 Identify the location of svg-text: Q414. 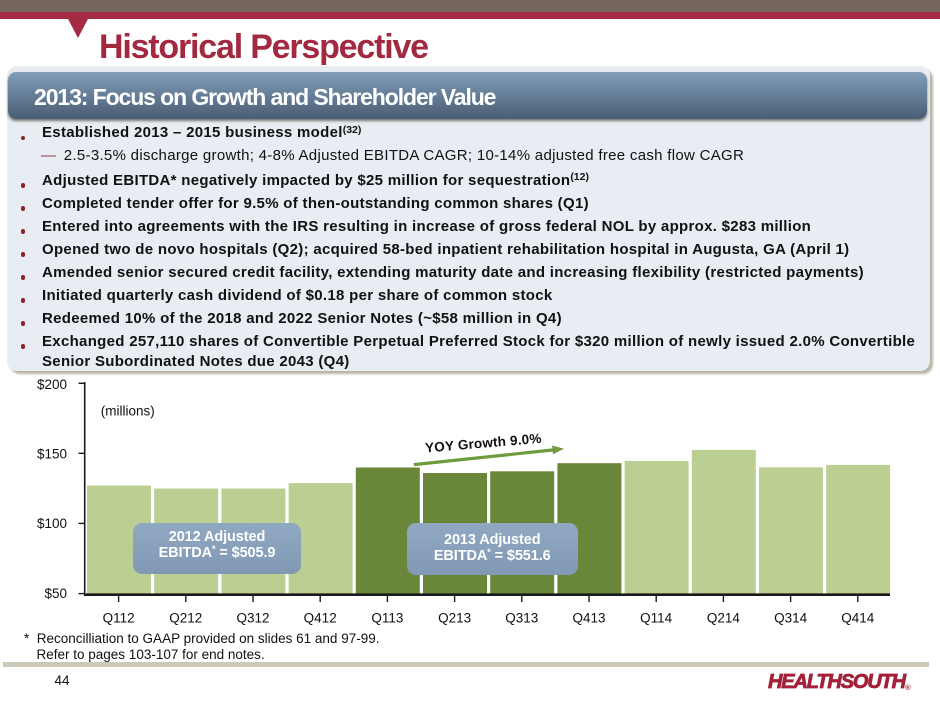
(858, 617).